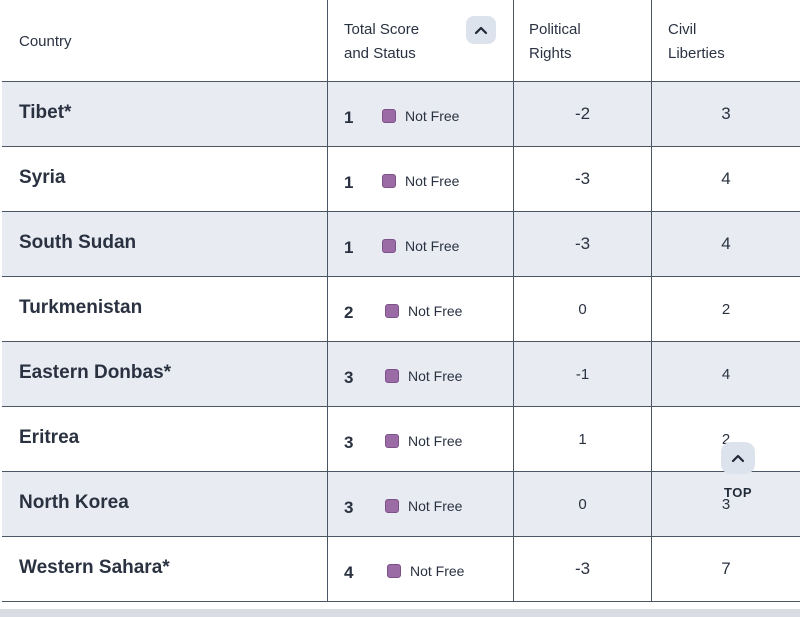 This screenshot has width=800, height=617. What do you see at coordinates (349, 572) in the screenshot?
I see `total-score: 4` at bounding box center [349, 572].